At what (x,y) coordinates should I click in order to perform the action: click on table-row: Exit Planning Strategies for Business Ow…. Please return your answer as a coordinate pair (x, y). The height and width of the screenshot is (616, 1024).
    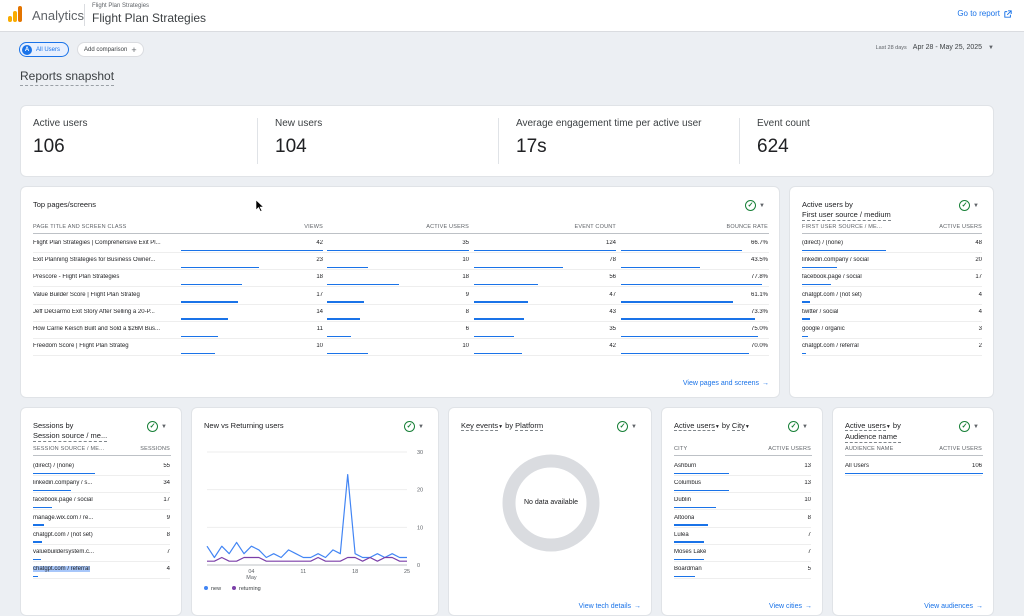
    Looking at the image, I should click on (401, 262).